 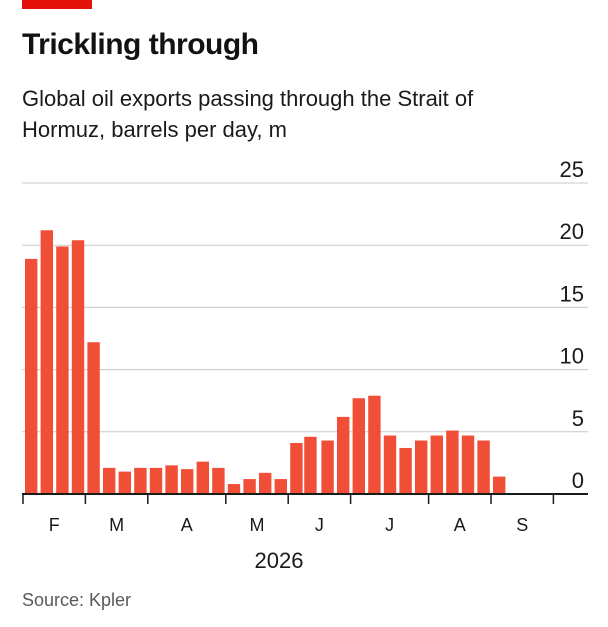 I want to click on y-tick-label: 0, so click(x=578, y=480).